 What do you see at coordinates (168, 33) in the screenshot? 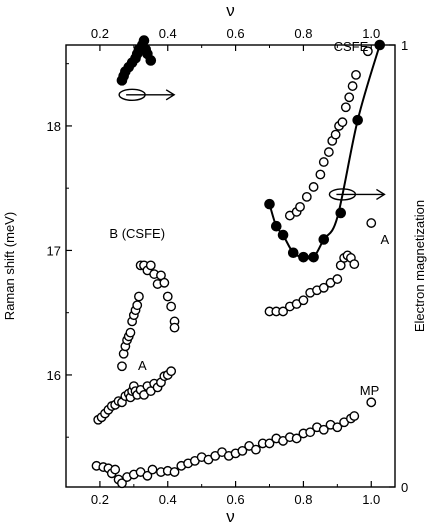
I see `x-tick-label-top: 0.4` at bounding box center [168, 33].